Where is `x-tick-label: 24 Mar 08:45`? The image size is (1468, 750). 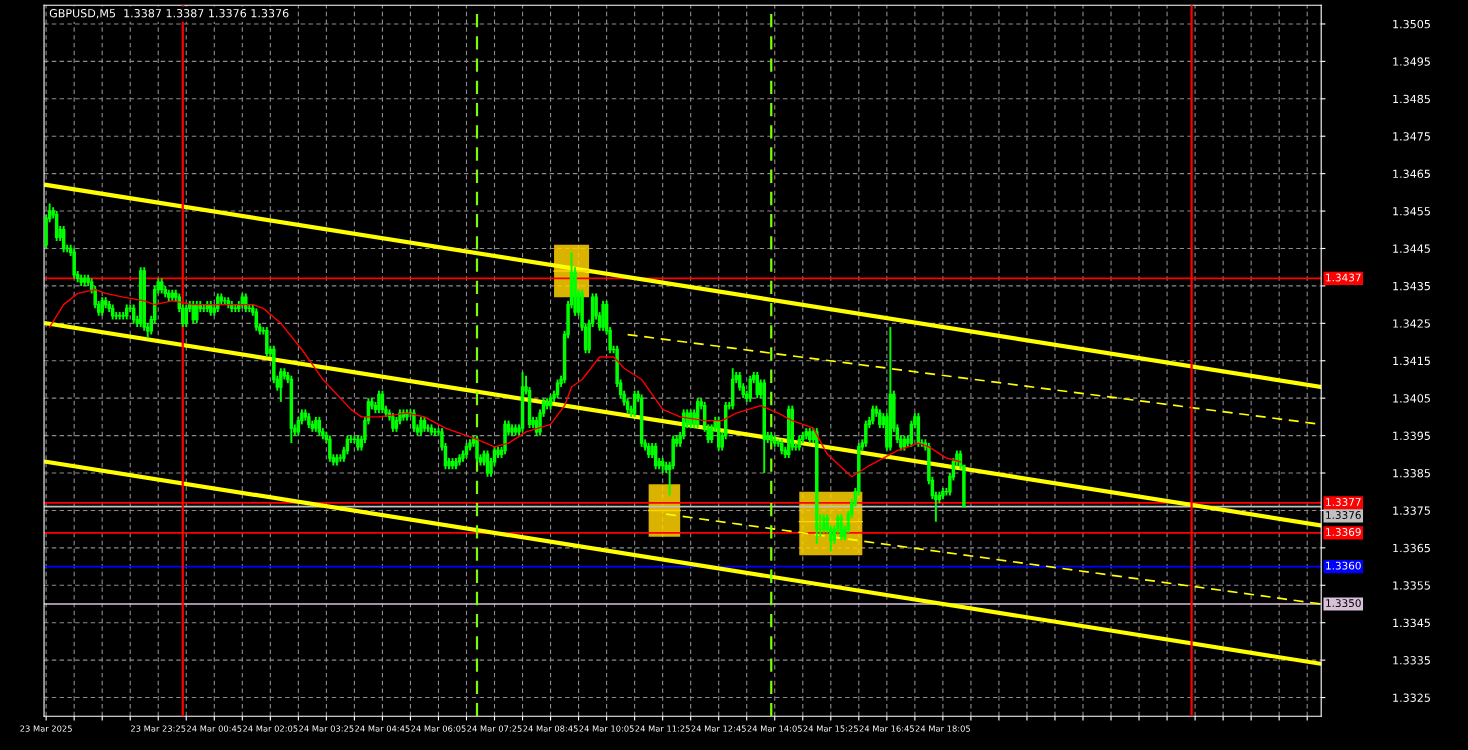 x-tick-label: 24 Mar 08:45 is located at coordinates (550, 728).